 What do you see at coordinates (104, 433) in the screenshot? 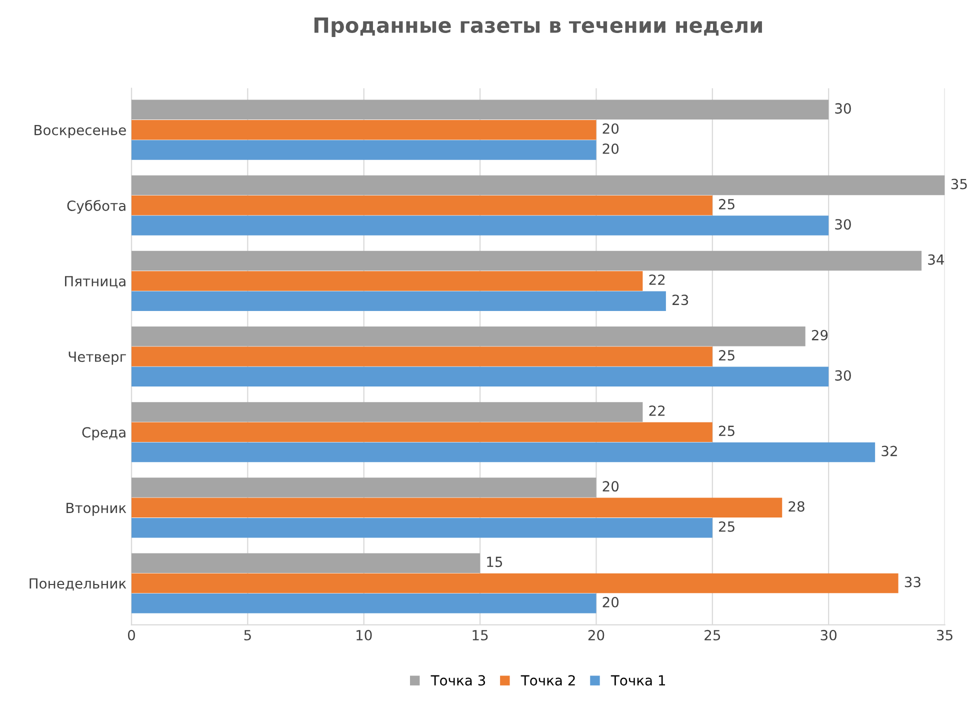
I see `y-tick-label: Среда` at bounding box center [104, 433].